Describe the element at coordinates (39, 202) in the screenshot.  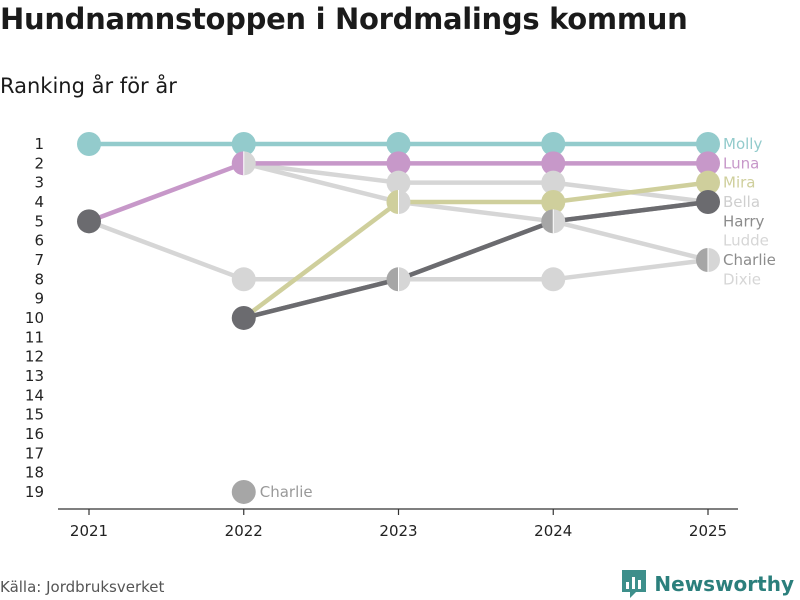
I see `y-tick-label-4: 4` at that location.